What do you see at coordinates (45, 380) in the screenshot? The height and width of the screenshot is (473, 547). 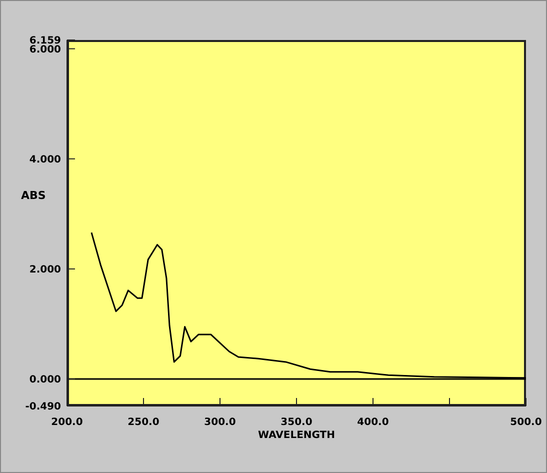 I see `y-tick-label: 0.000` at bounding box center [45, 380].